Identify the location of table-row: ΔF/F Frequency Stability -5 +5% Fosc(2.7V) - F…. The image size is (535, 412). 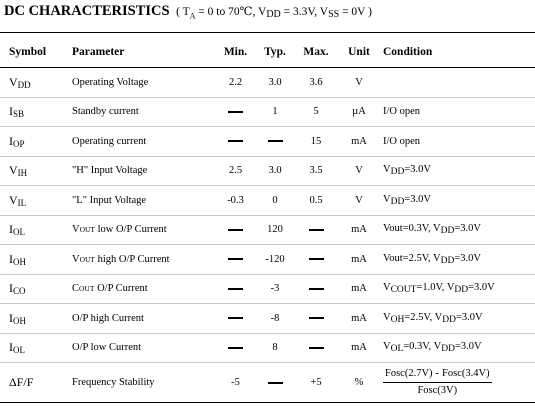
(267, 383).